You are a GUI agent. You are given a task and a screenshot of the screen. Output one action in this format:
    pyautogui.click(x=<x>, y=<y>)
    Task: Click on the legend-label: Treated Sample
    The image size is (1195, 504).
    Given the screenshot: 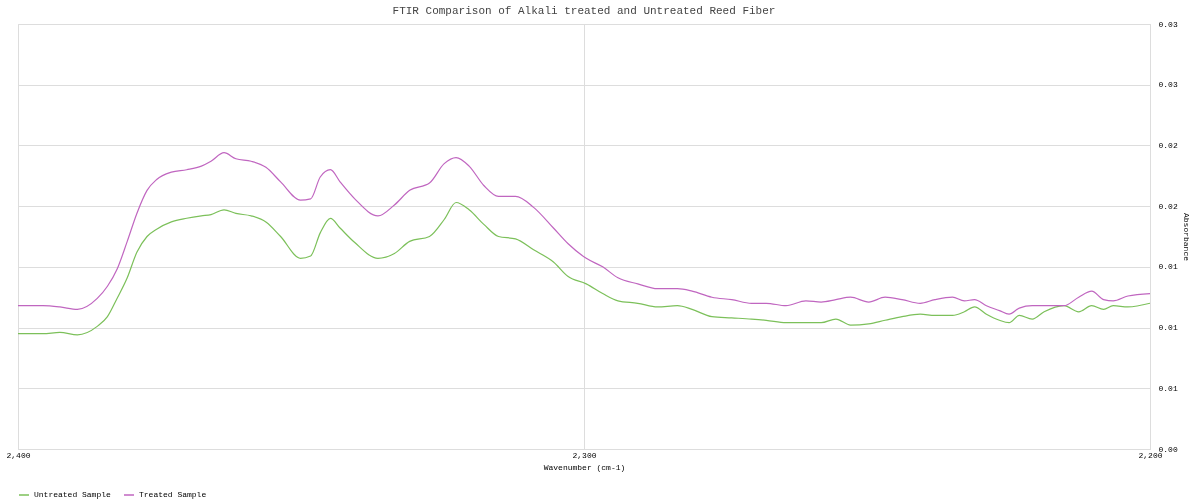 What is the action you would take?
    pyautogui.click(x=173, y=494)
    